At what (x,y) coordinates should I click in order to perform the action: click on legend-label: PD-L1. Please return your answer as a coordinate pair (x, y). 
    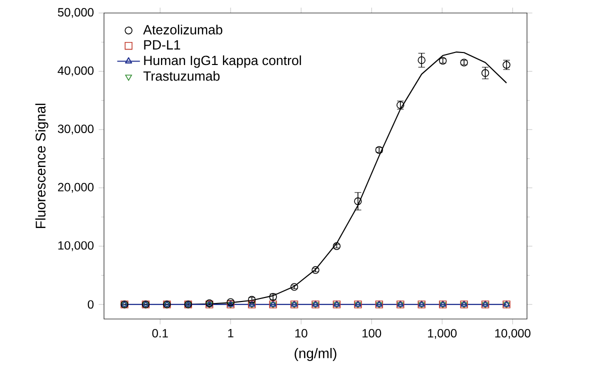
    Looking at the image, I should click on (162, 45).